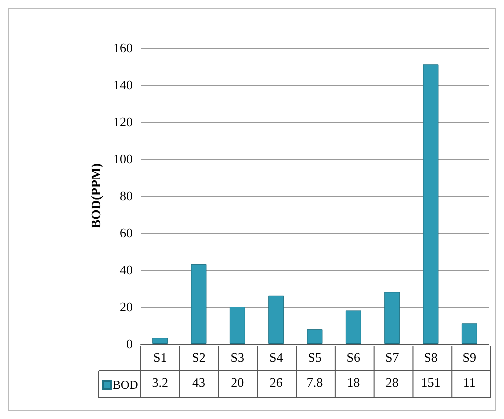 The image size is (504, 419). What do you see at coordinates (469, 382) in the screenshot?
I see `data-label: 11` at bounding box center [469, 382].